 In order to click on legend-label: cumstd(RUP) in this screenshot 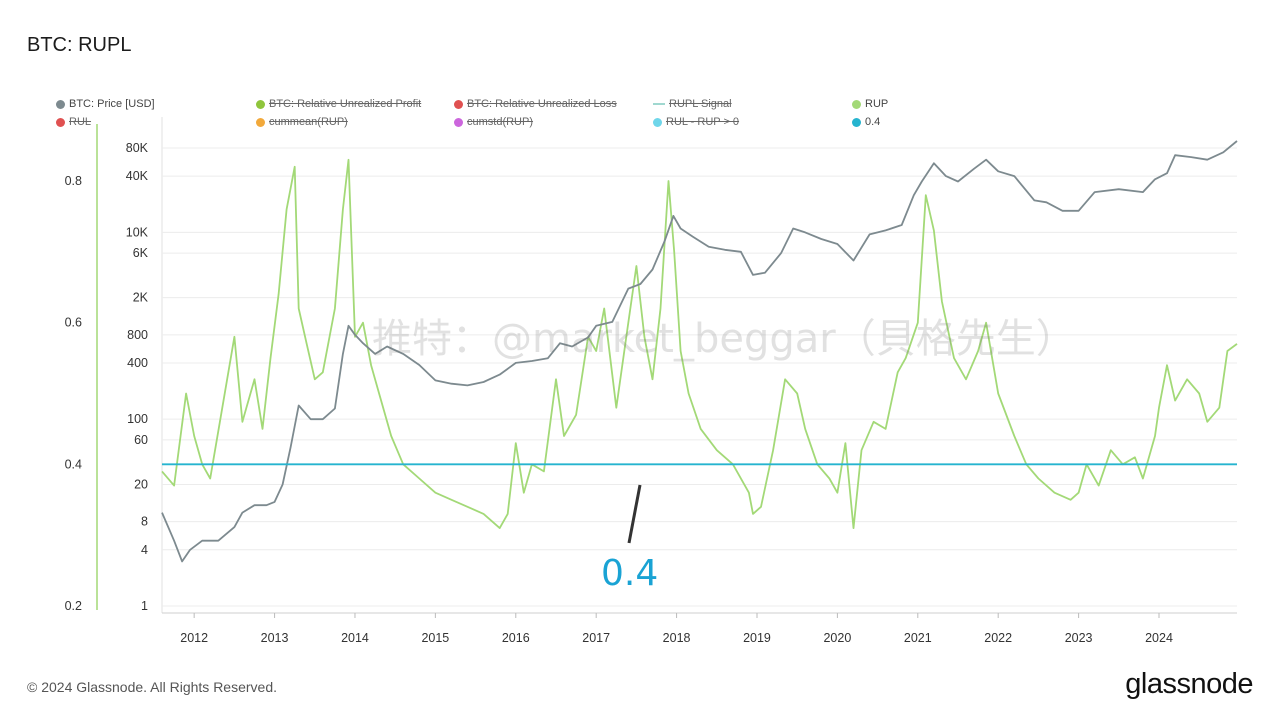, I will do `click(500, 122)`.